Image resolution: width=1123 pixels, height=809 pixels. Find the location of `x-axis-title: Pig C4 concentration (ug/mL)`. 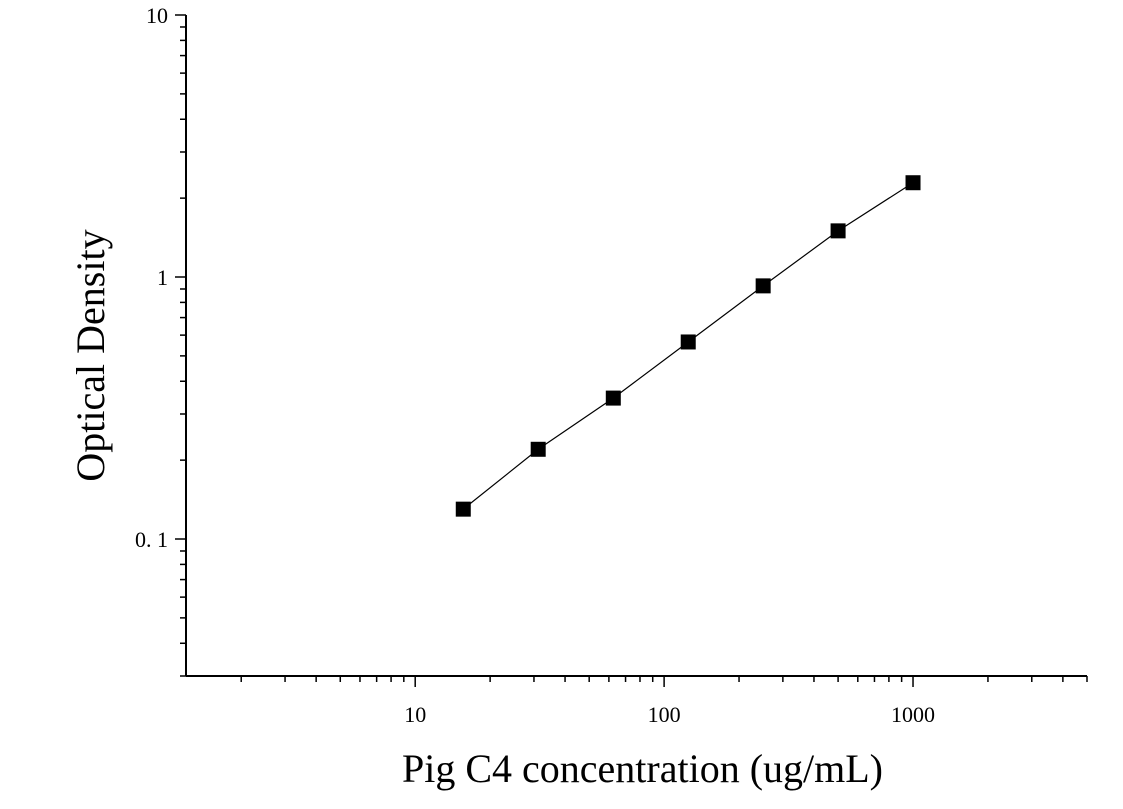

x-axis-title: Pig C4 concentration (ug/mL) is located at coordinates (642, 768).